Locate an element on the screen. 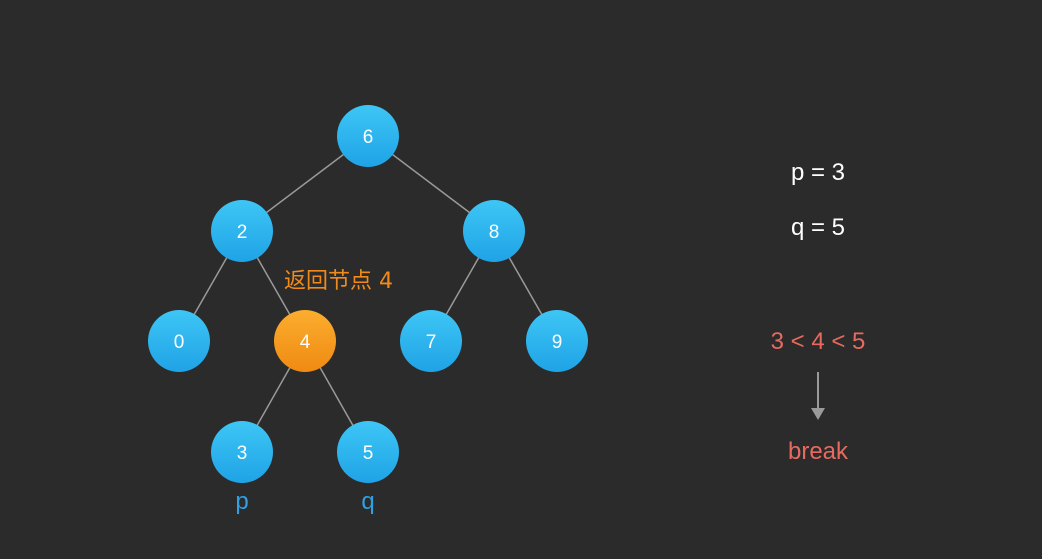  node-label: 6 is located at coordinates (368, 137).